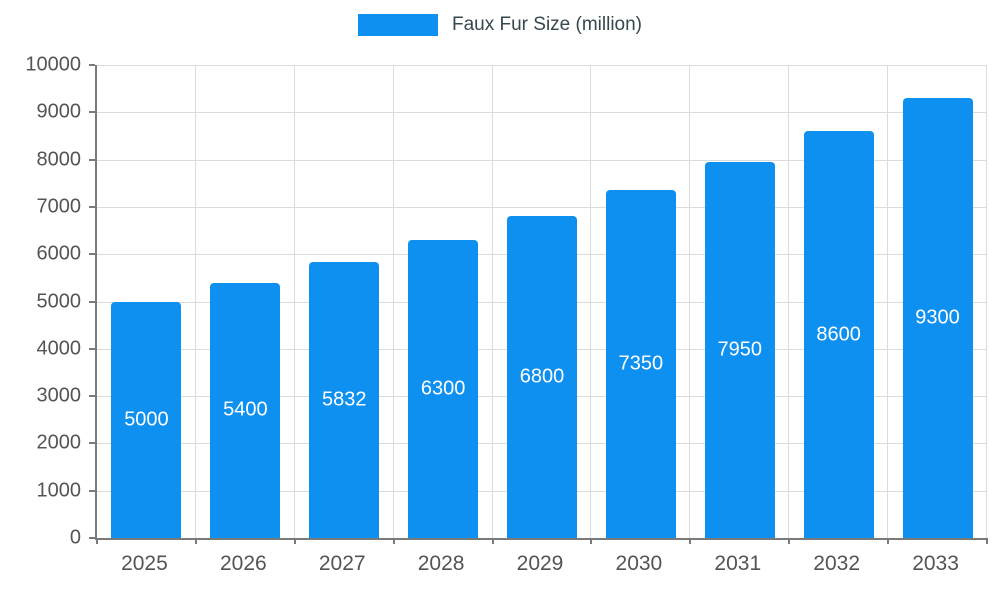 This screenshot has height=600, width=1000. I want to click on bar-value-label: 6300, so click(443, 388).